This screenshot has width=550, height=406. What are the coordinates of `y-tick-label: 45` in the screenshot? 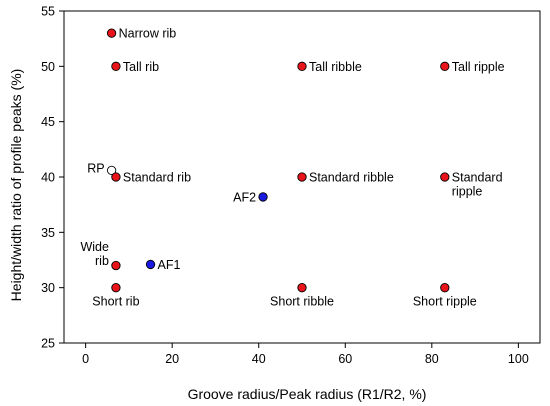 It's located at (48, 122).